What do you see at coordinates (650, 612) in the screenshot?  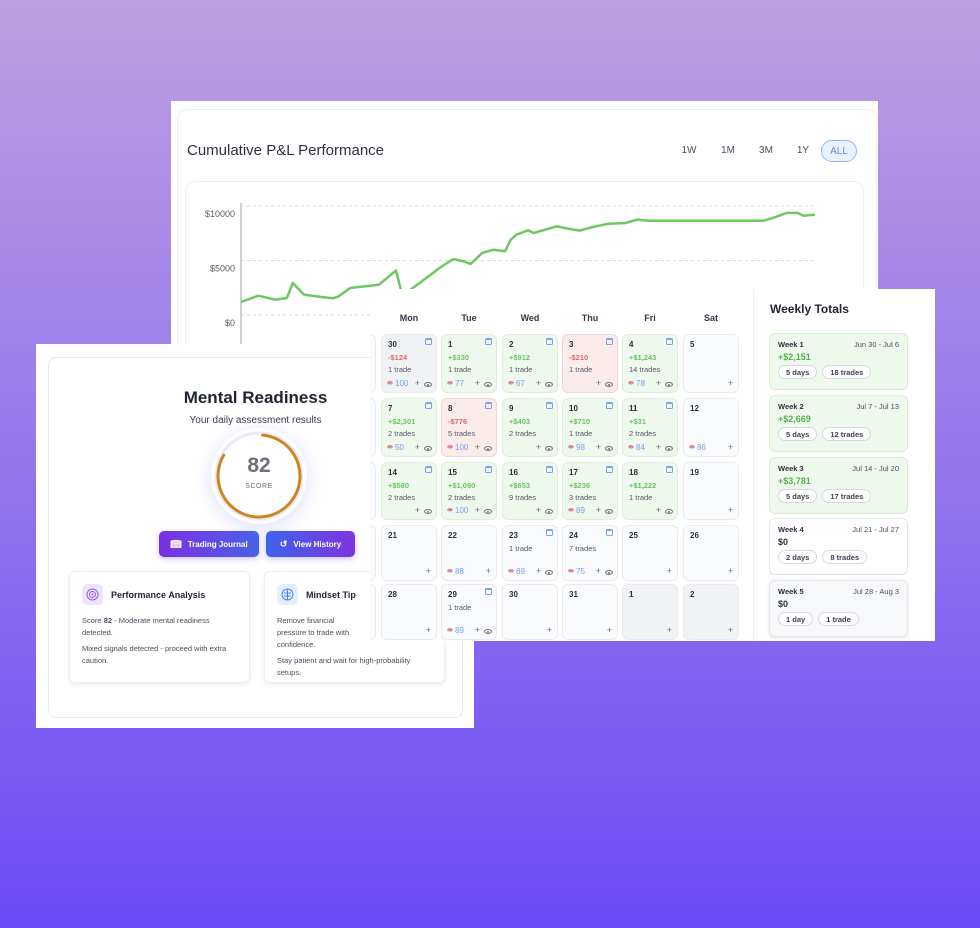 I see `calendar-day-cell: 1 +` at bounding box center [650, 612].